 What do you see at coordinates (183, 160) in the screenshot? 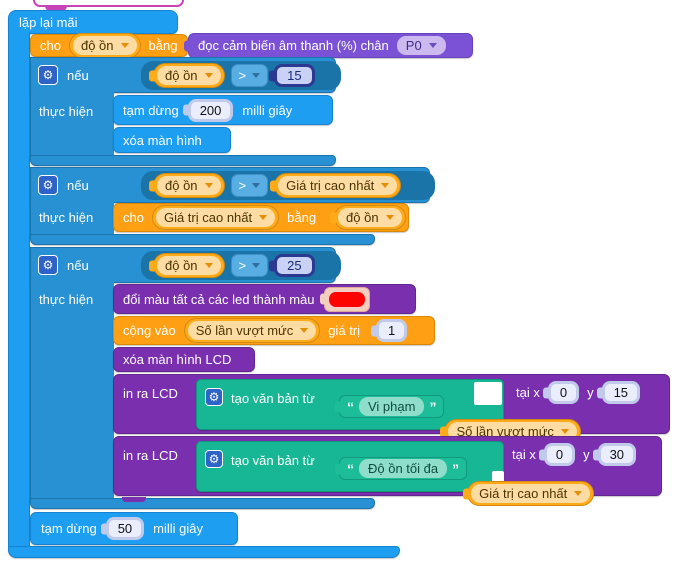
I see `if-block-1-bottom-lip` at bounding box center [183, 160].